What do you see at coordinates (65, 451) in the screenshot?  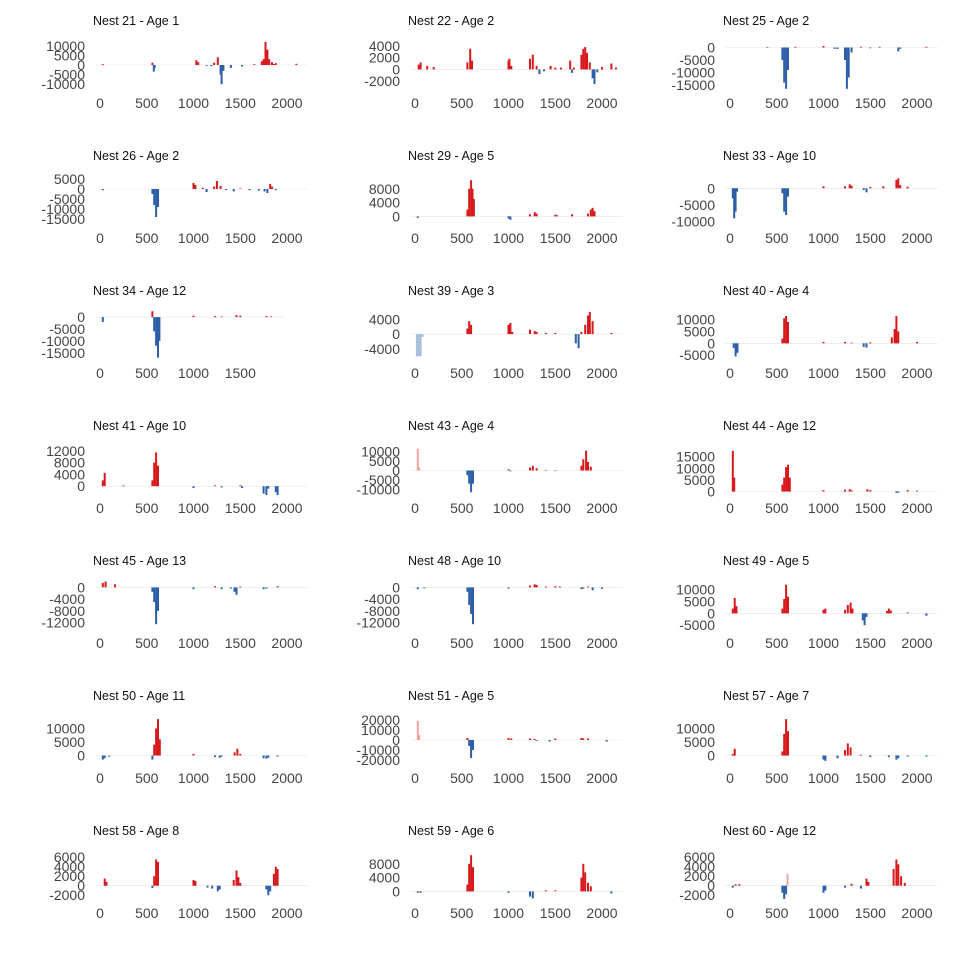 I see `y-tick-label: 12000` at bounding box center [65, 451].